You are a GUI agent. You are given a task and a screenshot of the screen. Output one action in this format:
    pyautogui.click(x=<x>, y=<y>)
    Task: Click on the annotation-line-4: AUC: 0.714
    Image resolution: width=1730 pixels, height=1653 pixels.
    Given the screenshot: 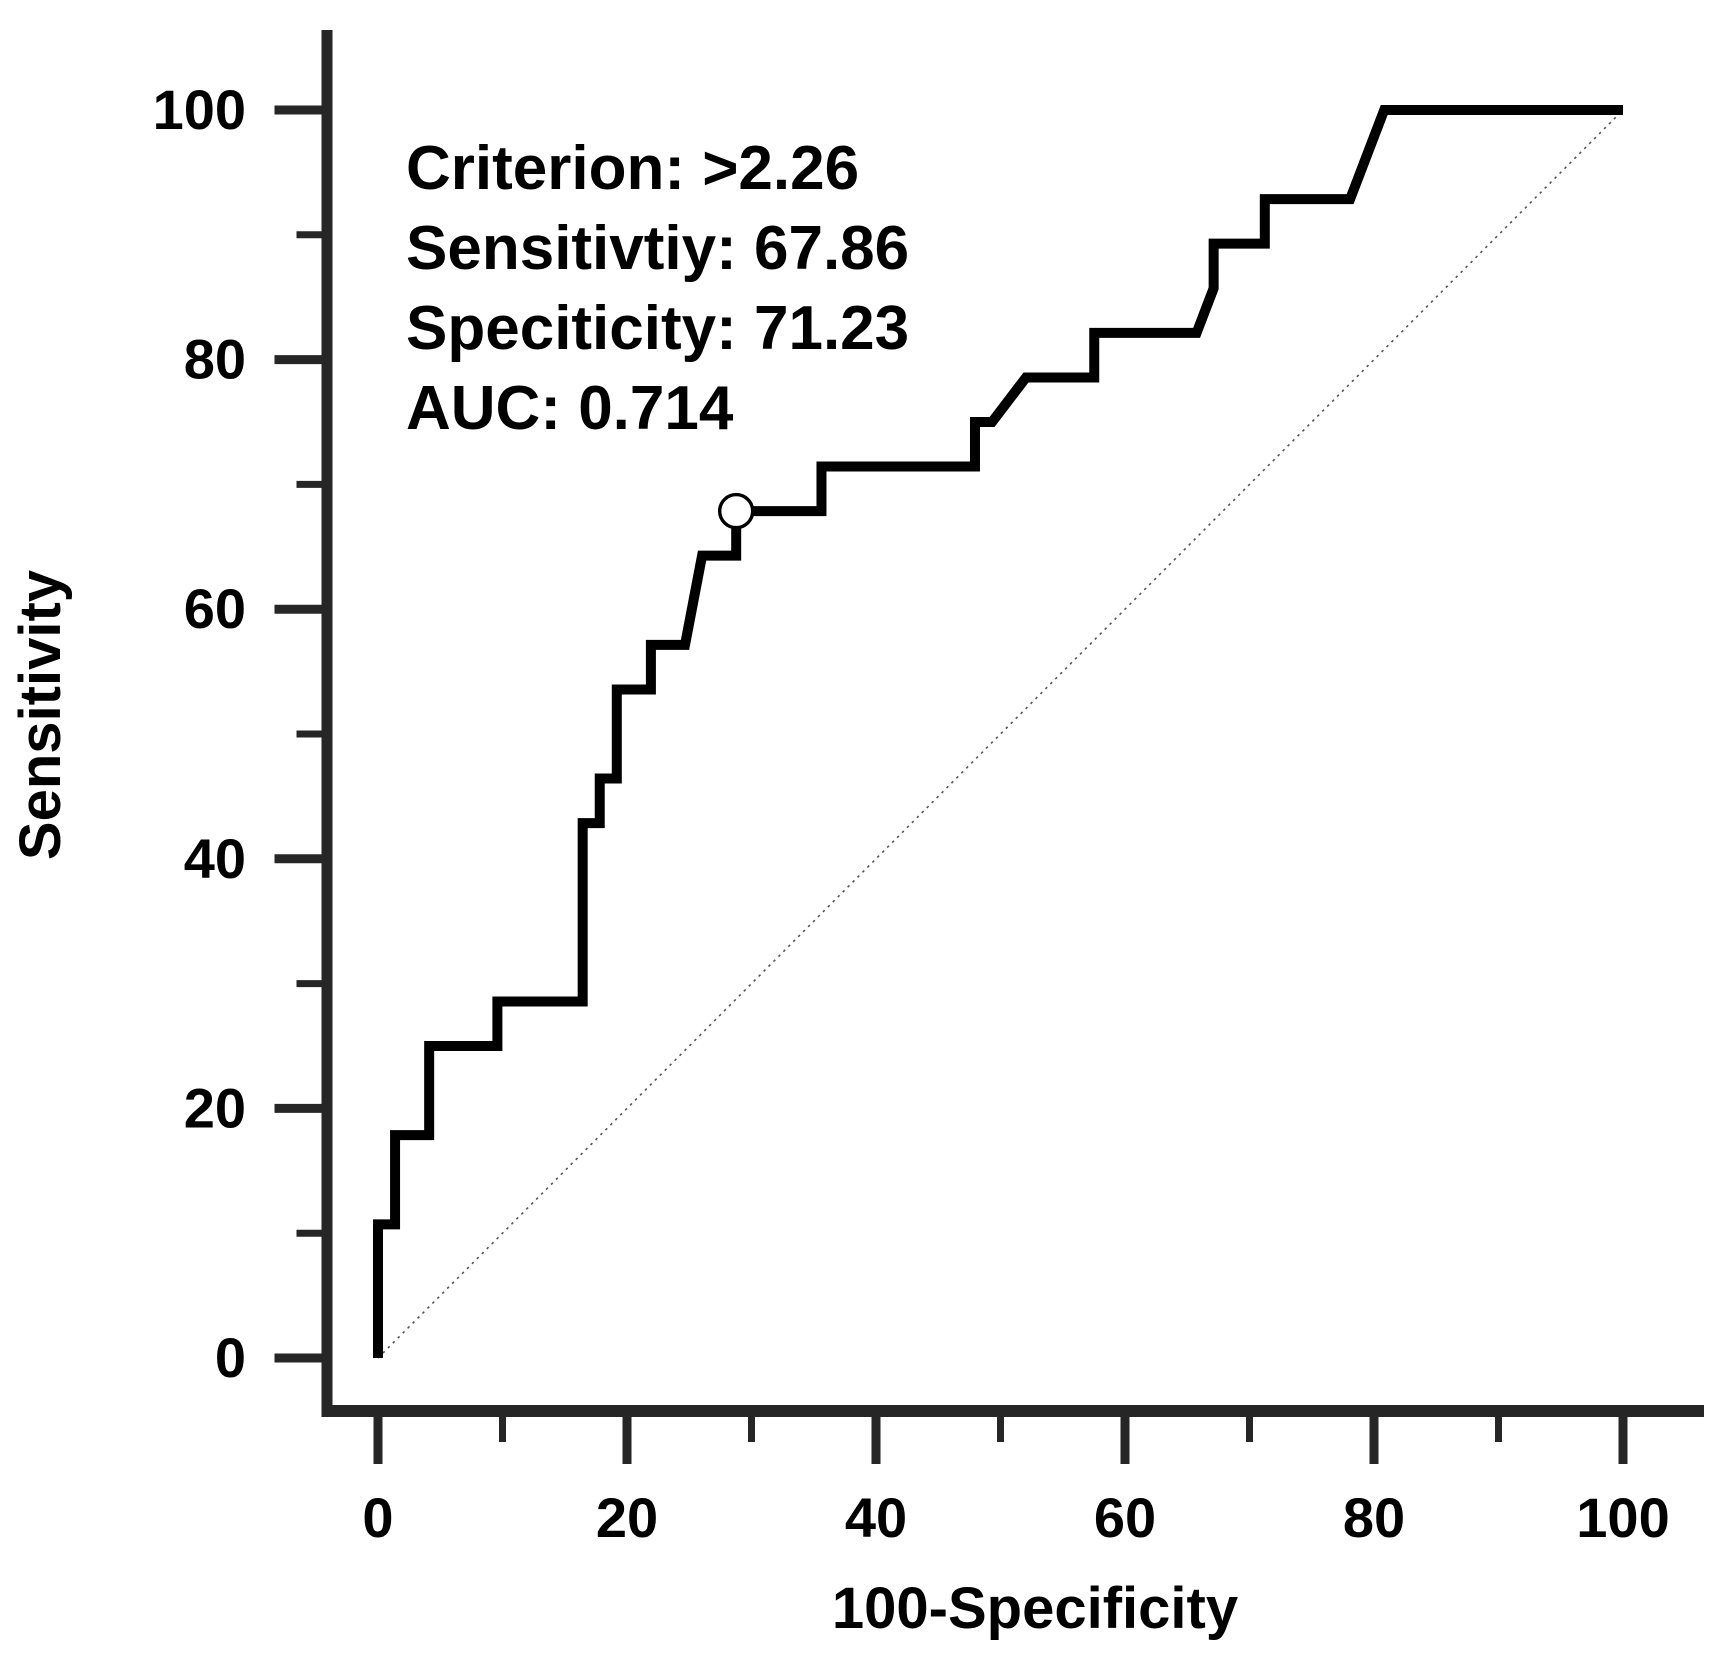 What is the action you would take?
    pyautogui.click(x=570, y=408)
    